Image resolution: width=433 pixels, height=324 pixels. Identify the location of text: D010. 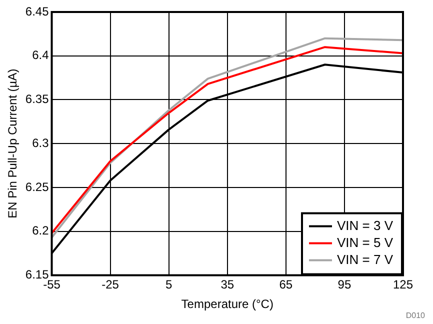
(416, 315).